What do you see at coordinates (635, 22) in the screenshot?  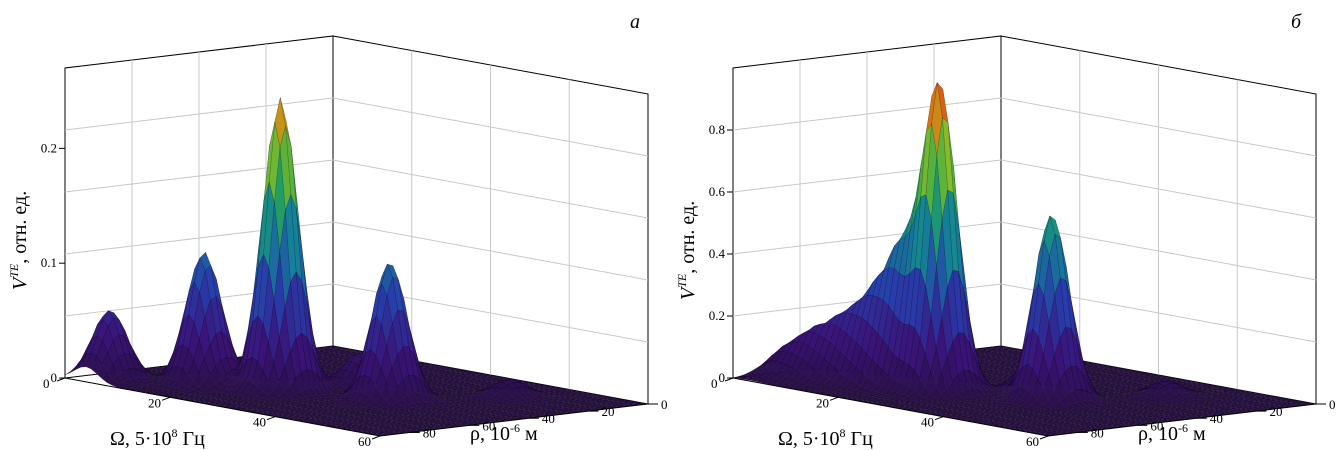 I see `panel-label-a: а` at bounding box center [635, 22].